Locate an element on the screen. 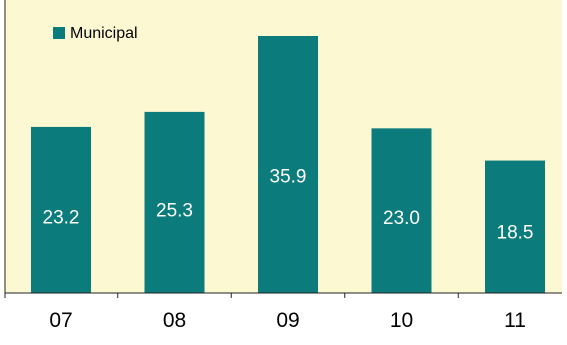 This screenshot has width=567, height=345. bar-value-label: 25.3 is located at coordinates (174, 211).